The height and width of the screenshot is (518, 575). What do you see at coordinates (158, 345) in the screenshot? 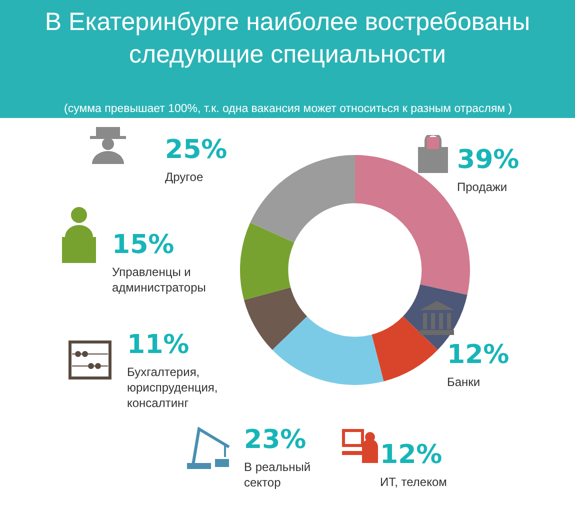
I see `data-label: 11%` at bounding box center [158, 345].